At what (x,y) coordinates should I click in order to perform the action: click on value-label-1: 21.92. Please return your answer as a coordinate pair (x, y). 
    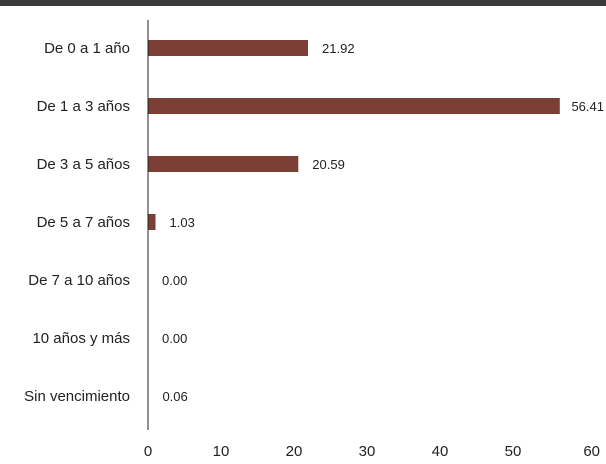
    Looking at the image, I should click on (338, 48).